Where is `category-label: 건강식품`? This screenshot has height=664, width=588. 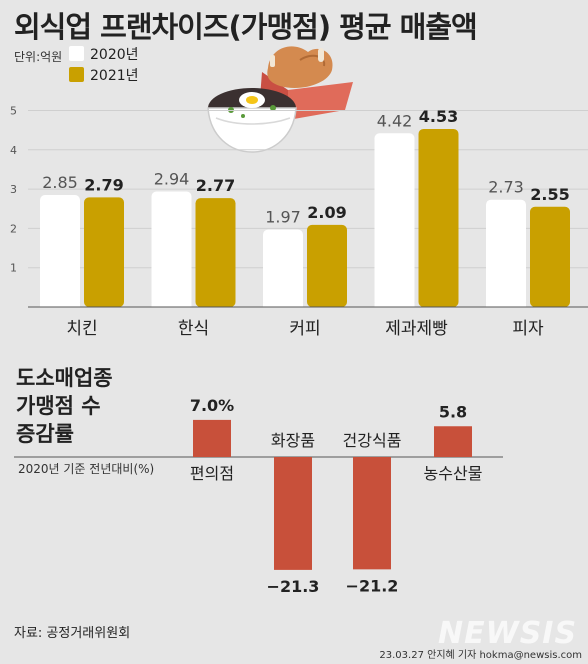
category-label: 건강식품 is located at coordinates (372, 440).